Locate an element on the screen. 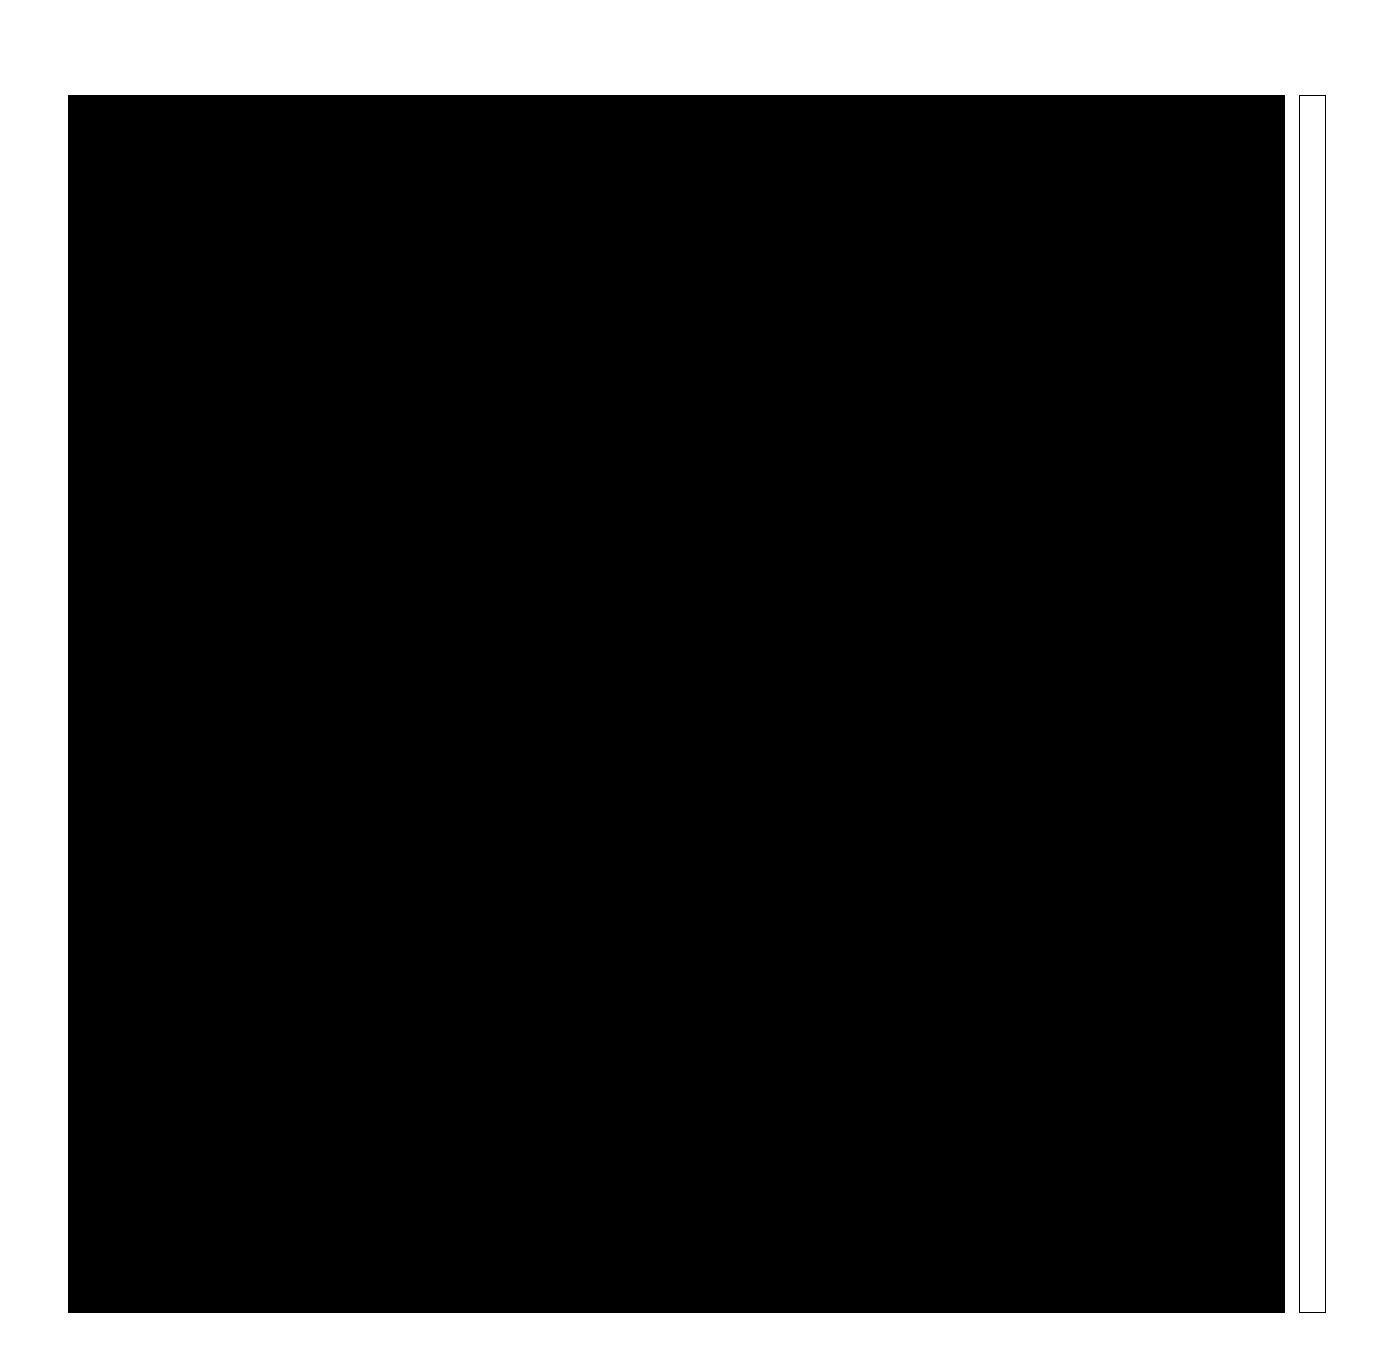 This screenshot has height=1359, width=1388. copyright-banner is located at coordinates (81, 1304).